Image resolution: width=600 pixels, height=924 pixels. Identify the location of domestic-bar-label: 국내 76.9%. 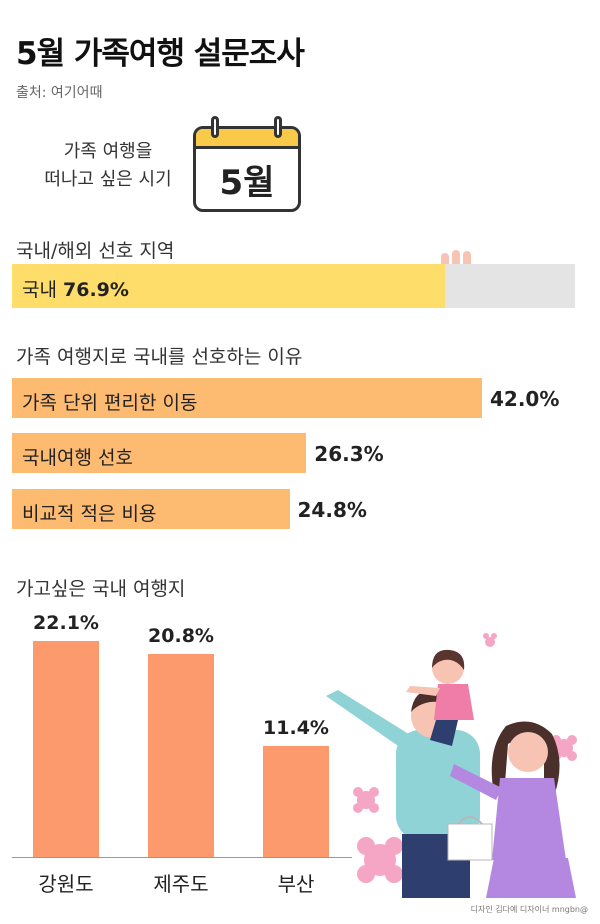
(75, 288).